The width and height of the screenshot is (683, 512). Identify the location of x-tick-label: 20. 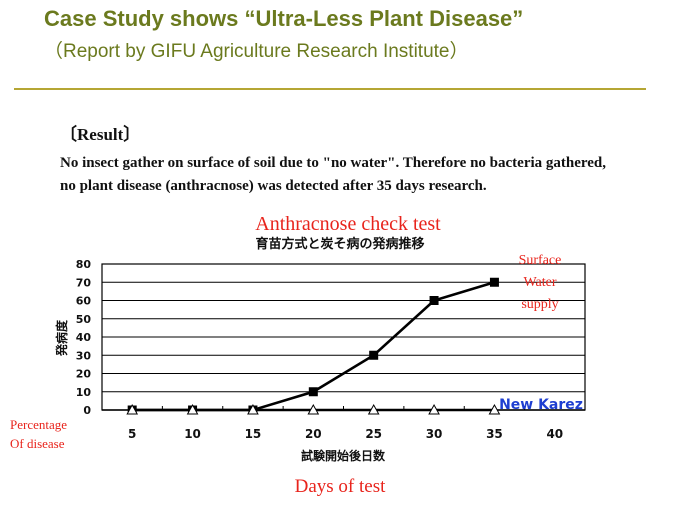
(313, 434).